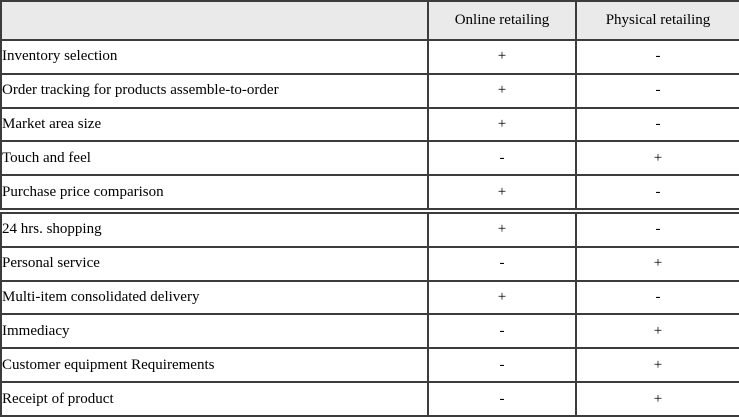 This screenshot has height=417, width=739. I want to click on table-row-immediacy: Immediacy - +, so click(369, 331).